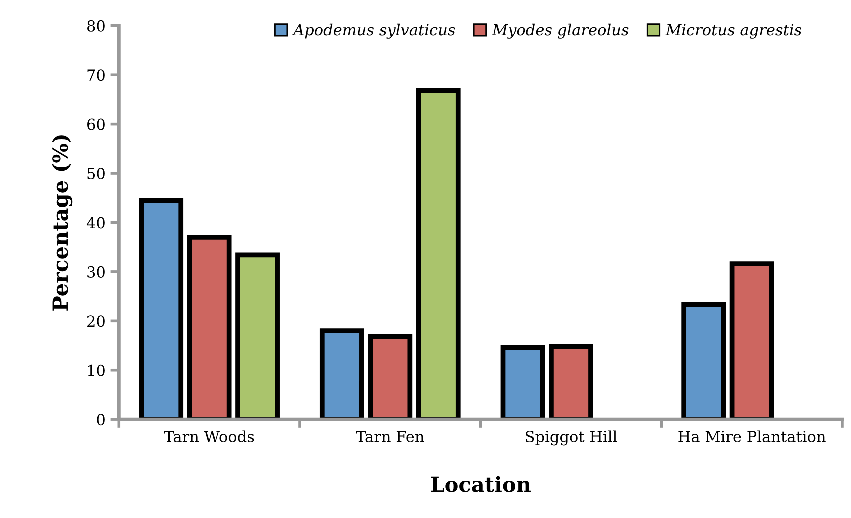 The image size is (851, 518). What do you see at coordinates (96, 26) in the screenshot?
I see `y-tick-label: 80` at bounding box center [96, 26].